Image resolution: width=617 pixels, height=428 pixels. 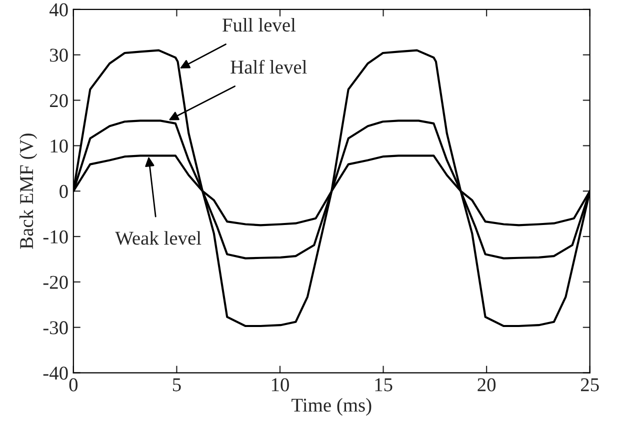 I want to click on annotation: Full level, so click(x=259, y=25).